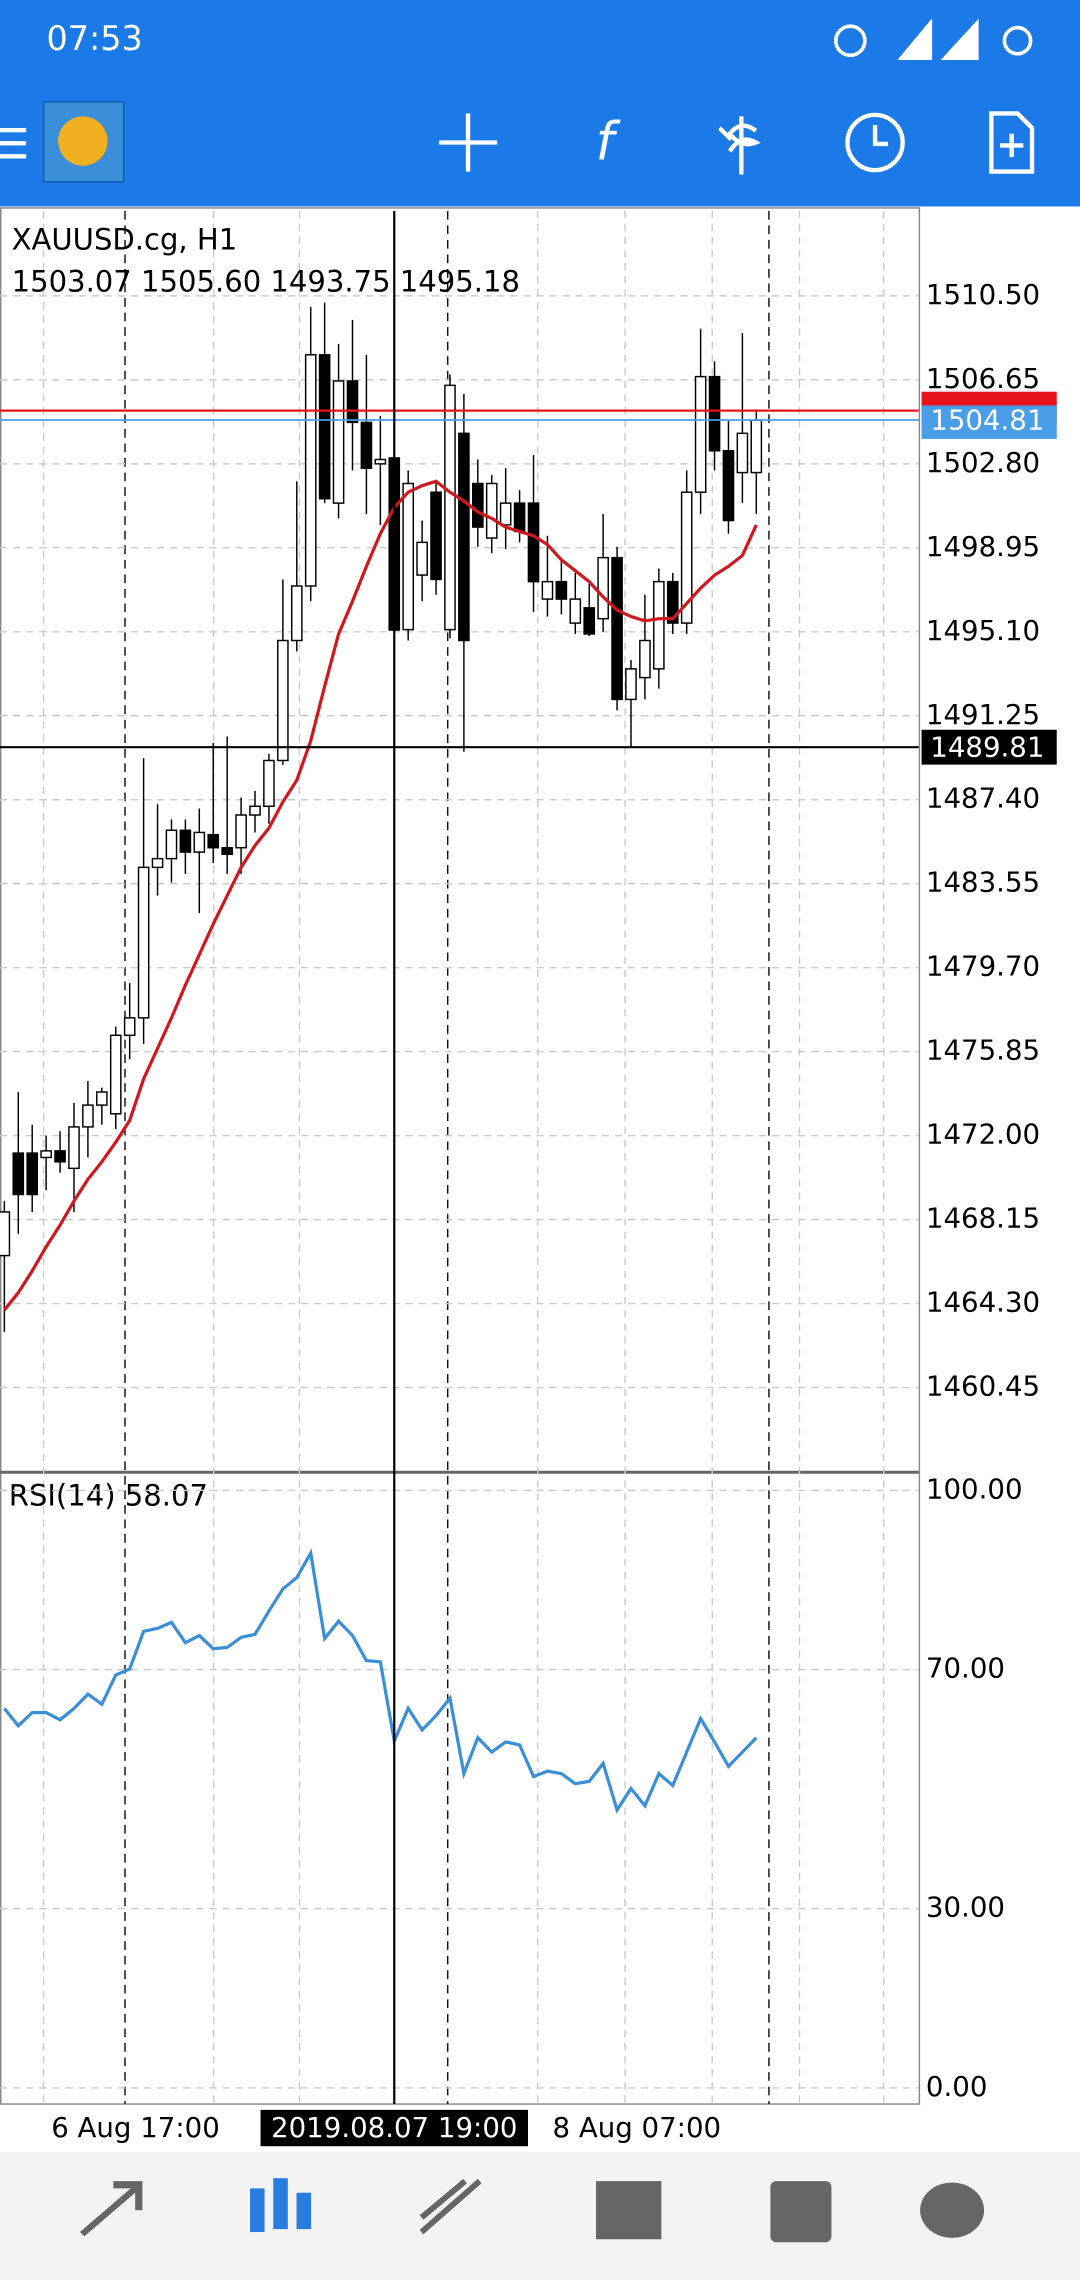 The height and width of the screenshot is (2280, 1080). I want to click on y-tick-label: 1487.40, so click(983, 798).